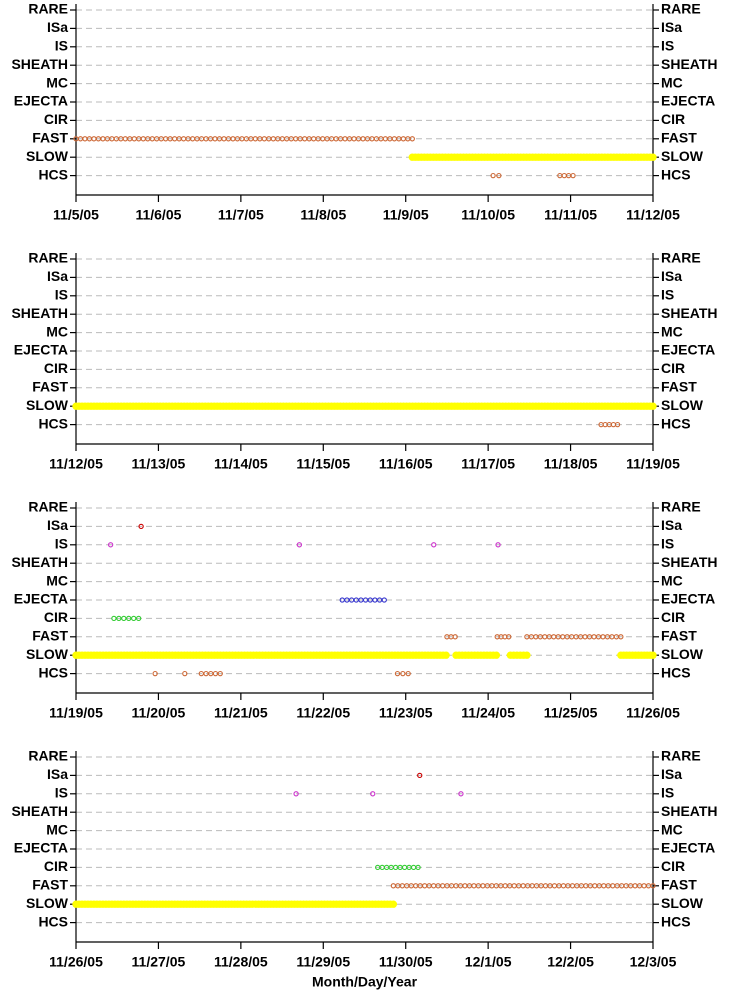 This screenshot has height=1001, width=733. I want to click on y-tick-label: RARE, so click(48, 258).